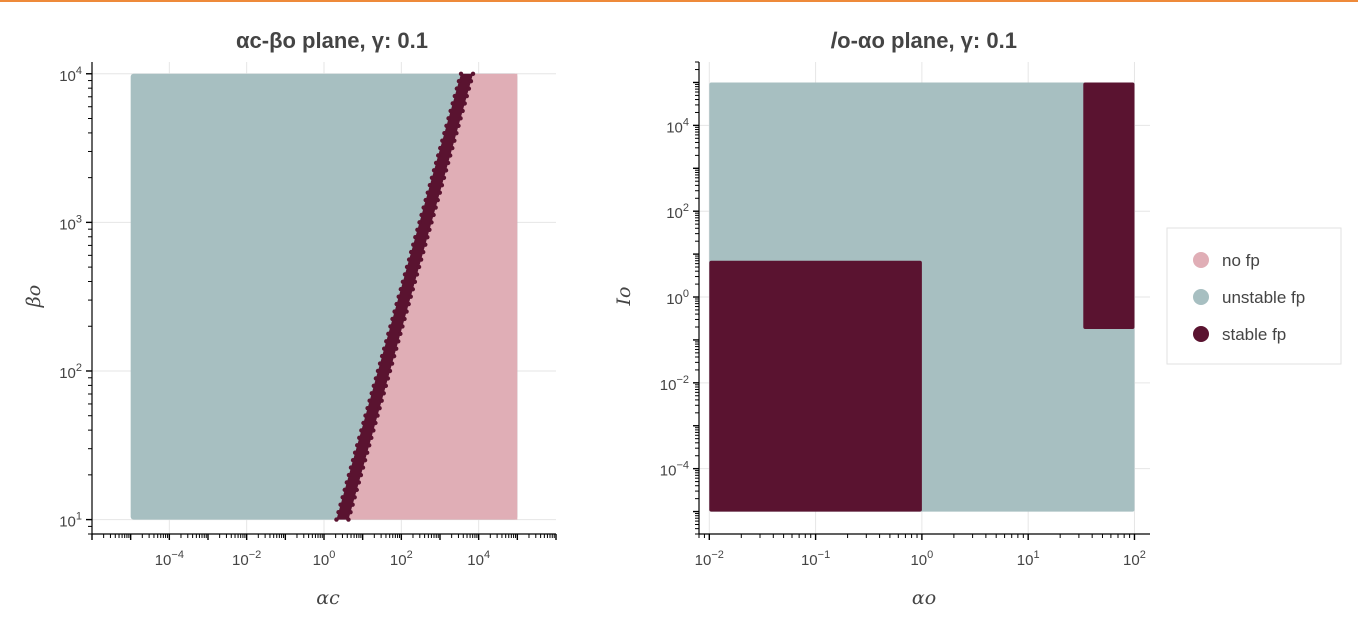 This screenshot has height=624, width=1358. I want to click on x-tick-label: 10⁻⁴, so click(169, 559).